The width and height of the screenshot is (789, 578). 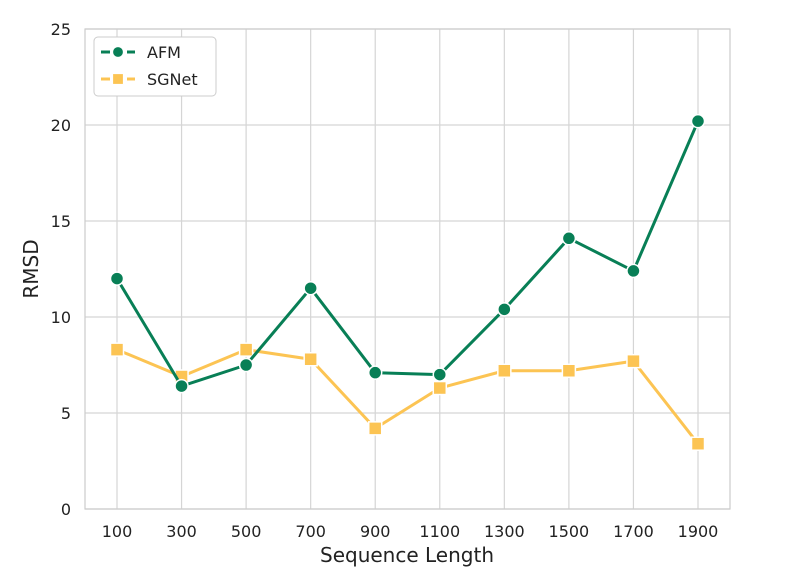 What do you see at coordinates (66, 509) in the screenshot?
I see `y-tick-label: 0` at bounding box center [66, 509].